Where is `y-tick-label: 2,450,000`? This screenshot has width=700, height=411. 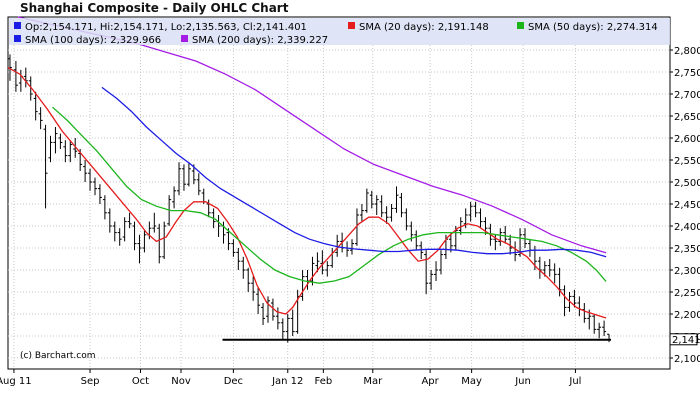
y-tick-label: 2,450,000 is located at coordinates (687, 205).